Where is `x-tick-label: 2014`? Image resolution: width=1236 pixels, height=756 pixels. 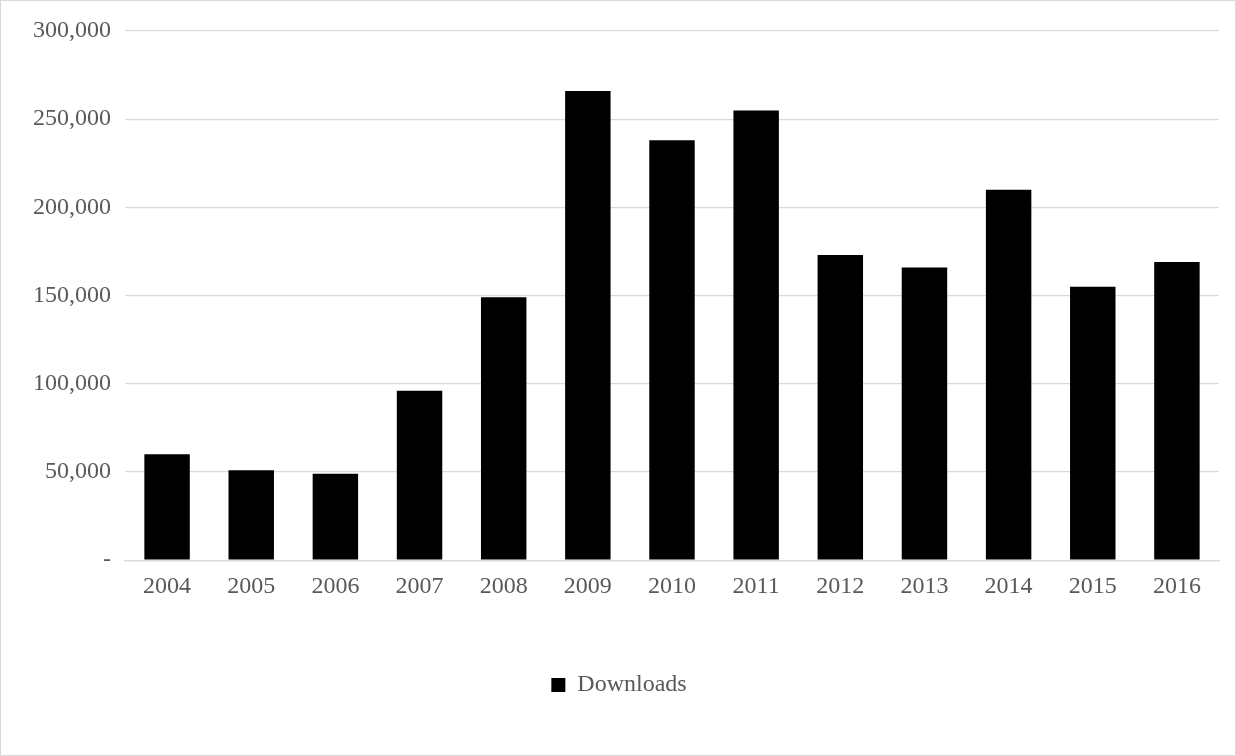 x-tick-label: 2014 is located at coordinates (1008, 584).